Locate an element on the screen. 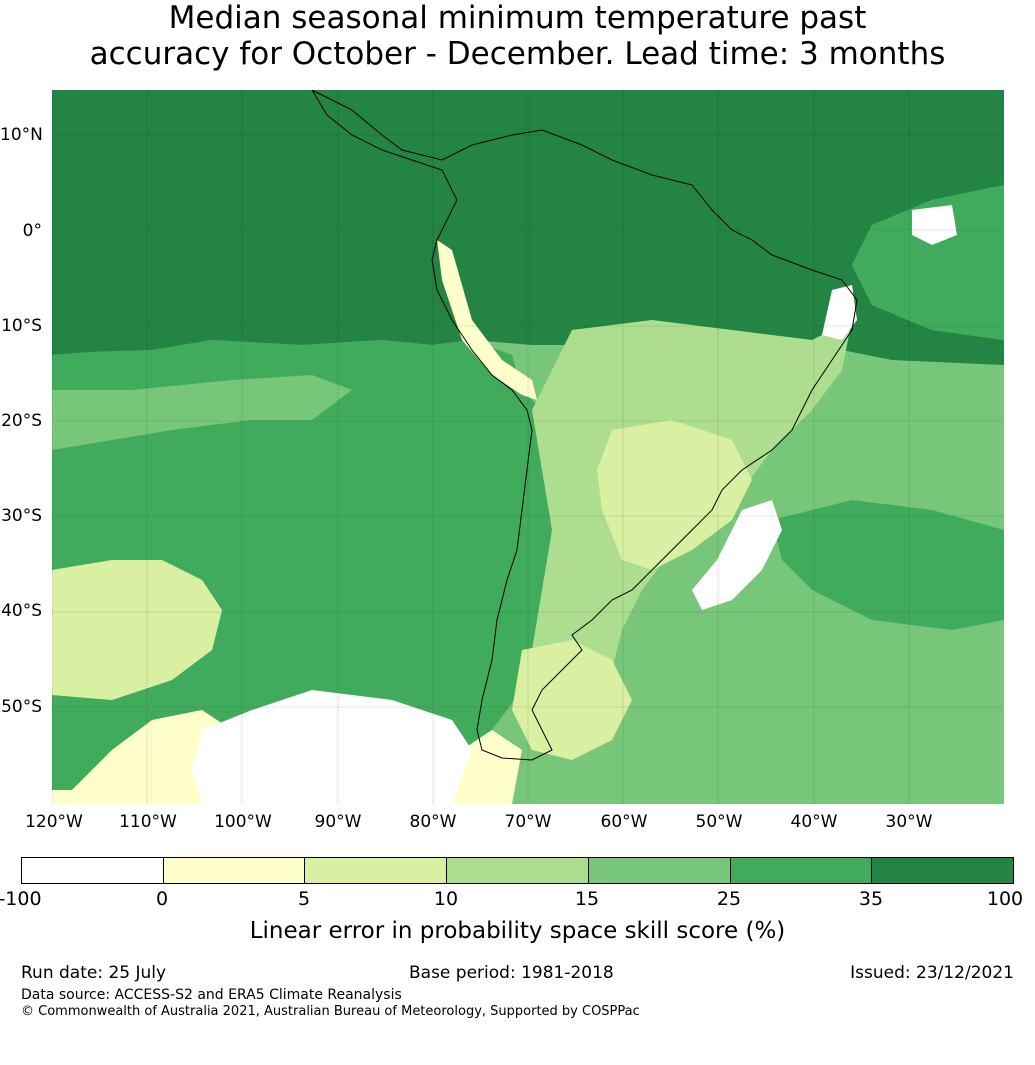 The width and height of the screenshot is (1035, 1065). lat-label-10s: 10°S is located at coordinates (21, 326).